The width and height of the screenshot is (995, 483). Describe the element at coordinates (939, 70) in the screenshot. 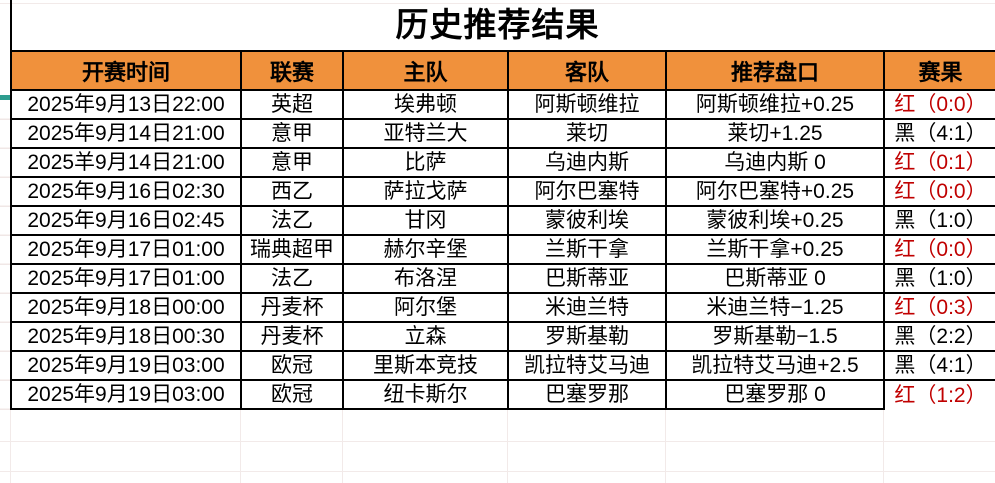

I see `col-header-result: 赛果` at that location.